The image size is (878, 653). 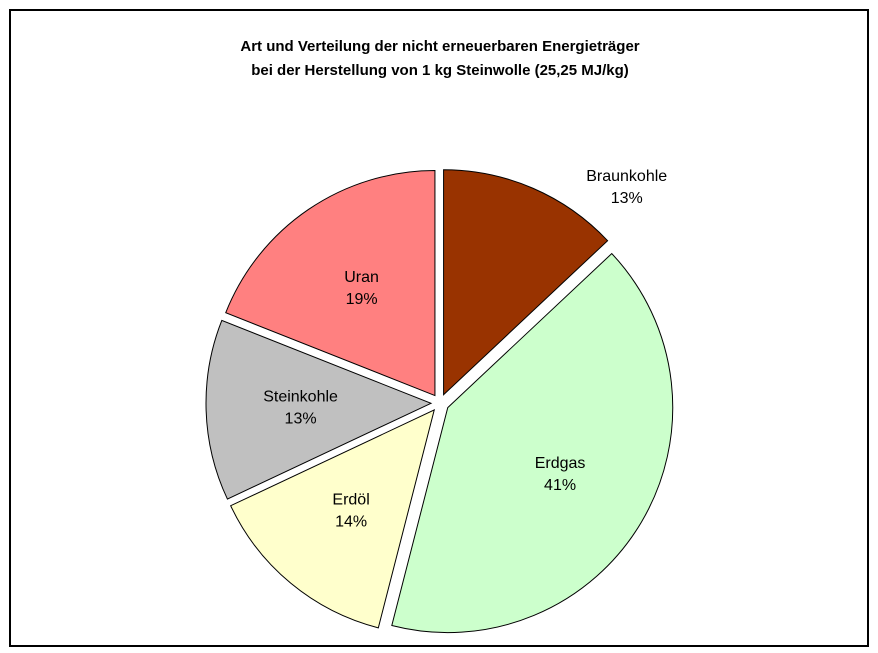 What do you see at coordinates (560, 485) in the screenshot?
I see `slice-value-label: 41%` at bounding box center [560, 485].